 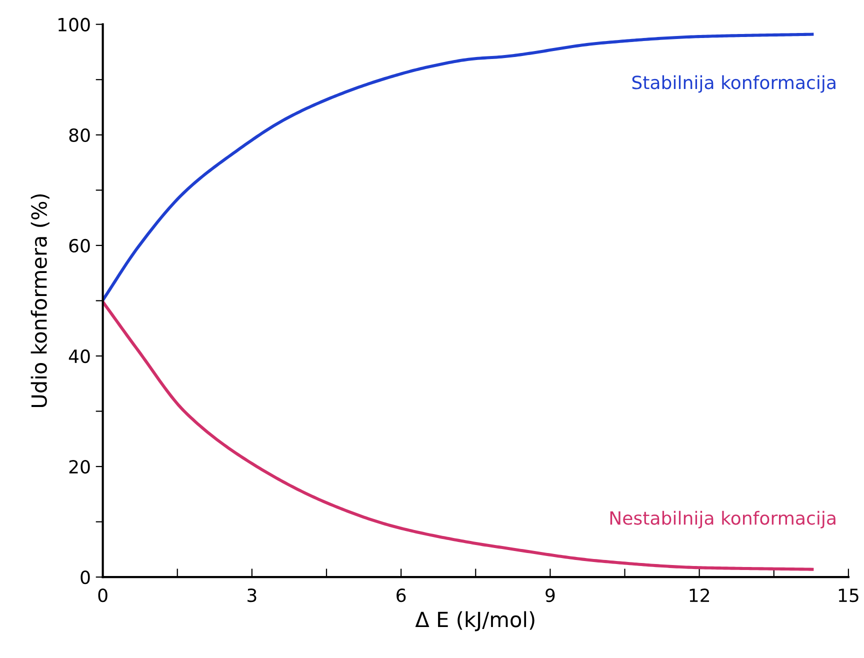 What do you see at coordinates (74, 25) in the screenshot?
I see `y-tick-label: 100` at bounding box center [74, 25].